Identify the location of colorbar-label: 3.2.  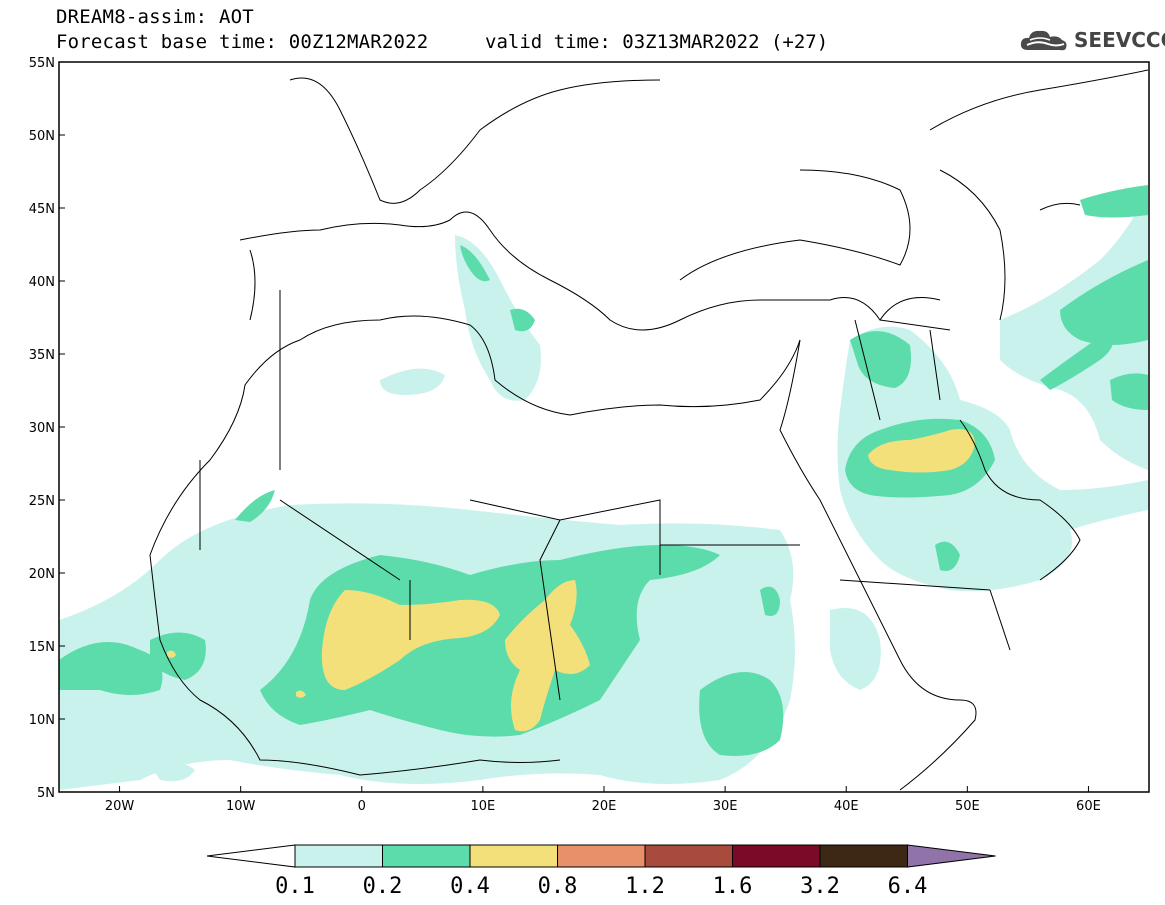
(820, 886).